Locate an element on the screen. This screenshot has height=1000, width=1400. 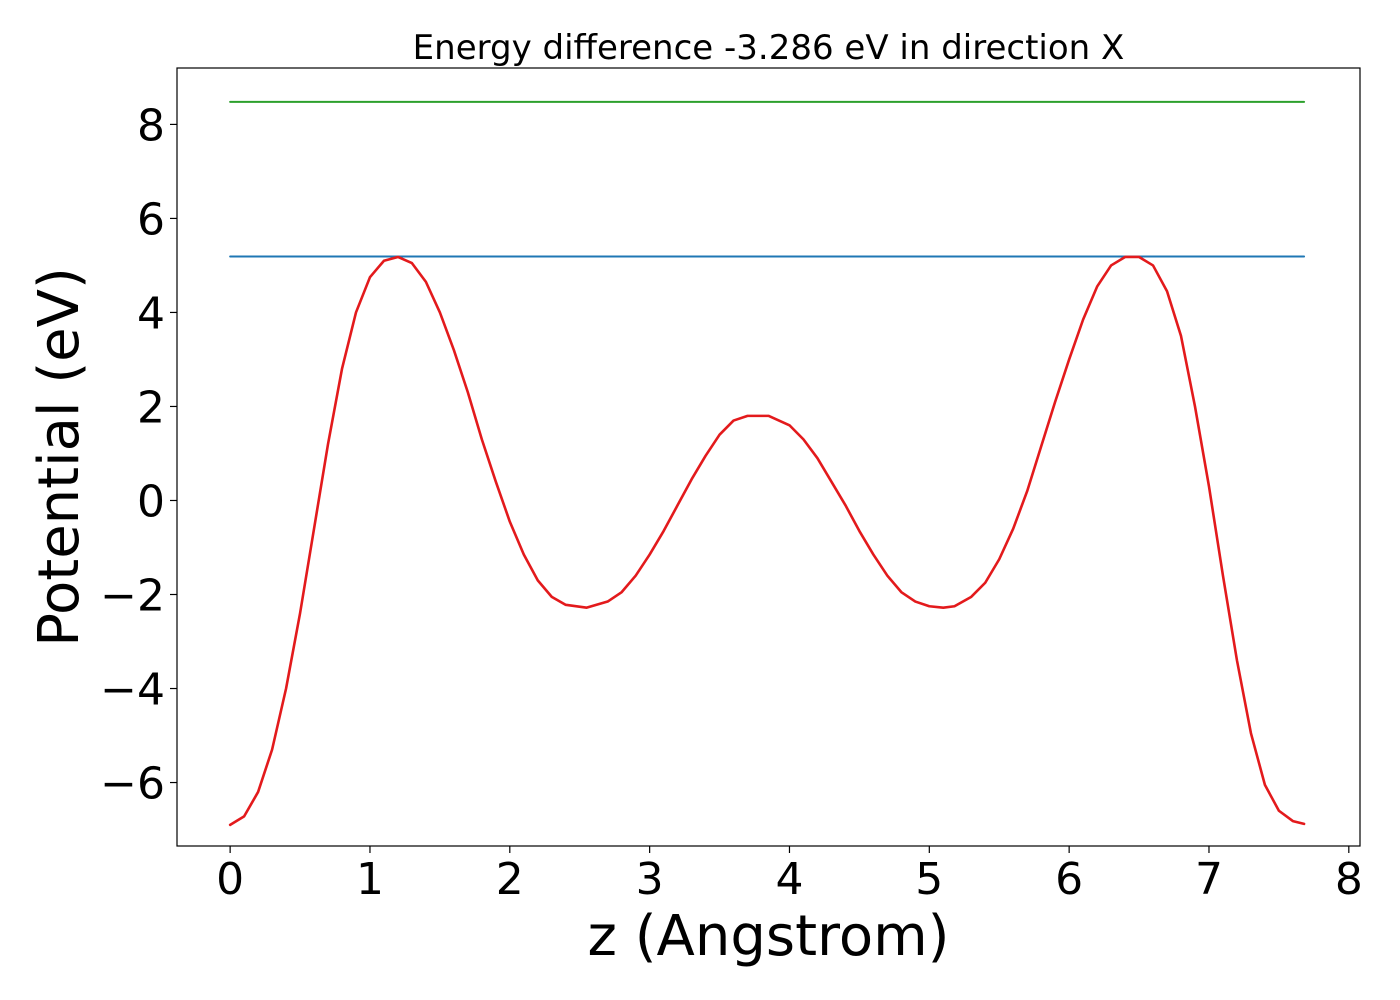
x-tick-label: 4 is located at coordinates (789, 879).